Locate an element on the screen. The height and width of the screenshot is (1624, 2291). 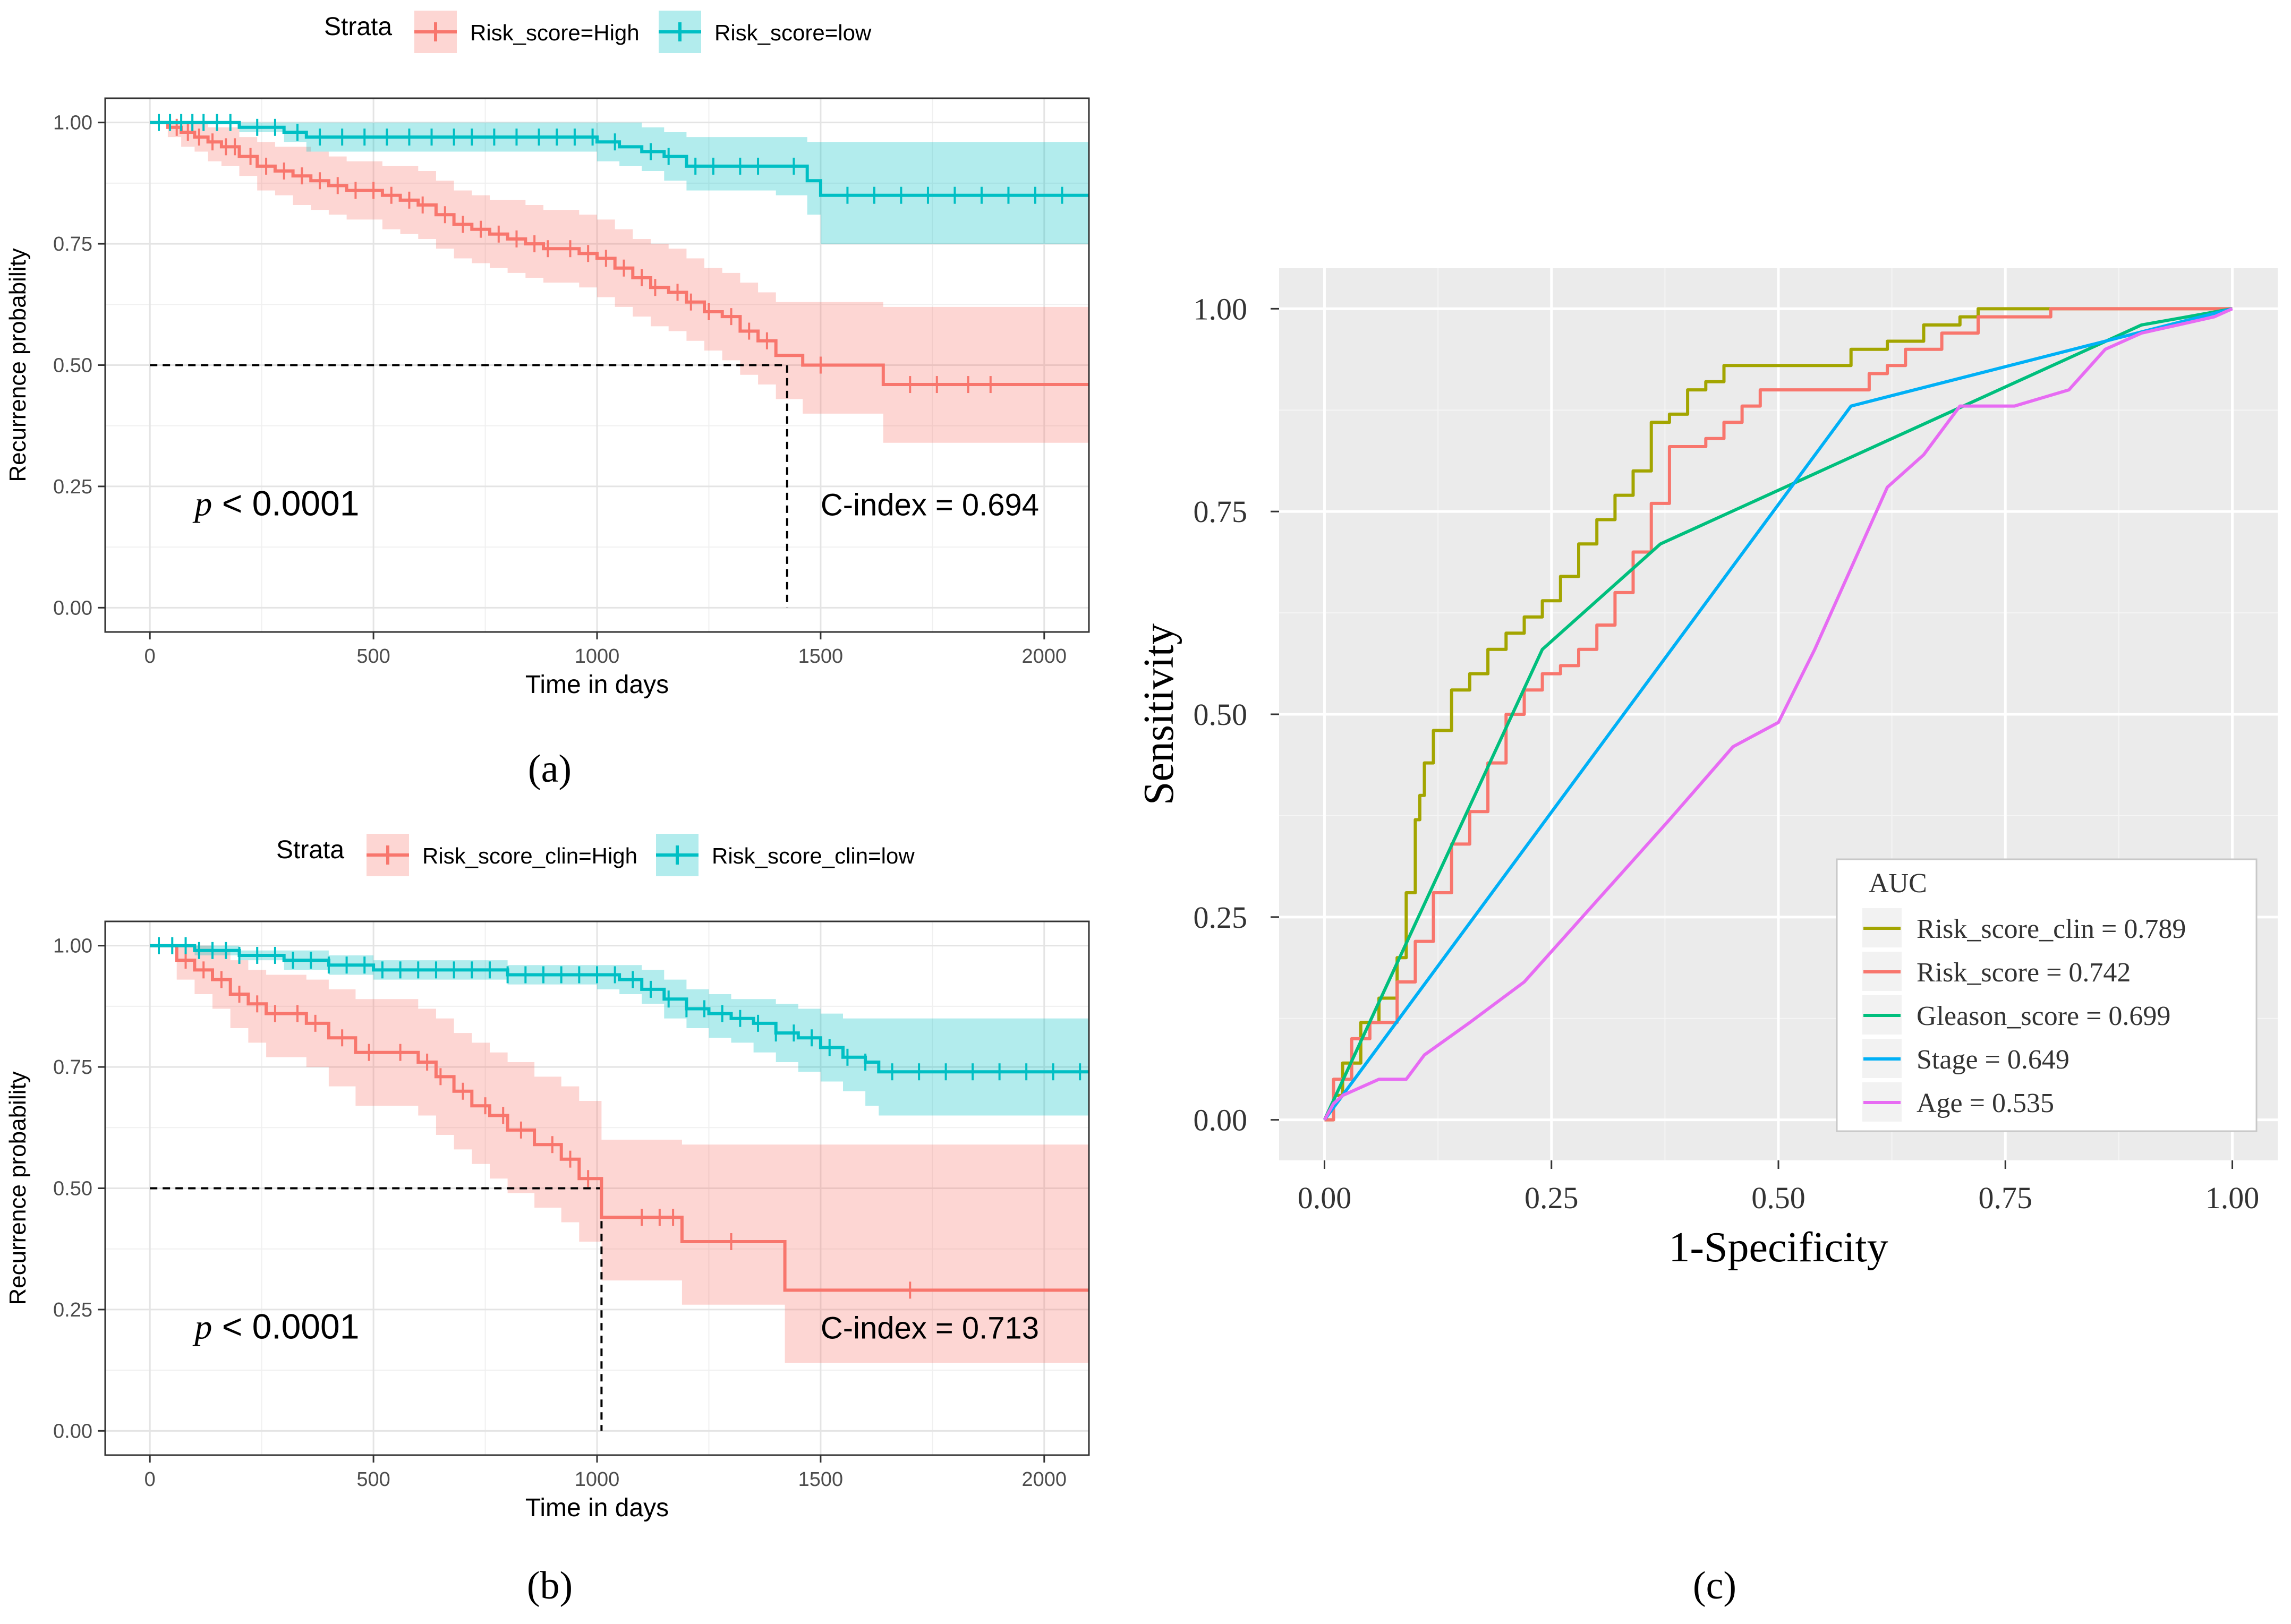
x-tick-label: 0.75 is located at coordinates (2006, 1198).